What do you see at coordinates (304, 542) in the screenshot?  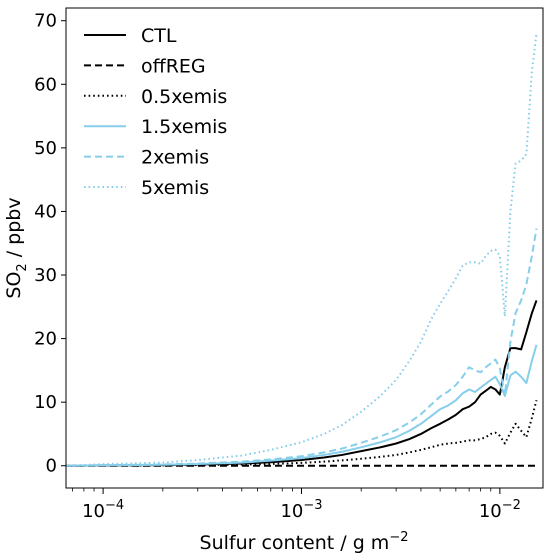 I see `x-axis-label: Sulfur content / g m−2` at bounding box center [304, 542].